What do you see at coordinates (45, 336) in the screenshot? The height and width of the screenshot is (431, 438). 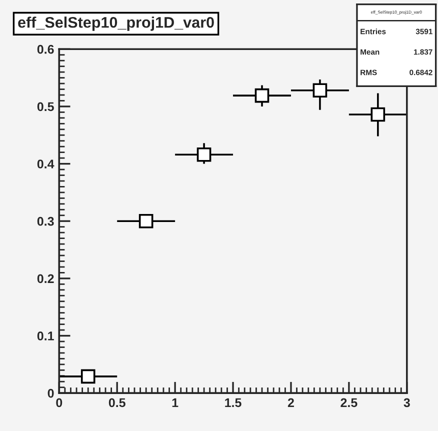 I see `y-tick-label: 0.1` at bounding box center [45, 336].